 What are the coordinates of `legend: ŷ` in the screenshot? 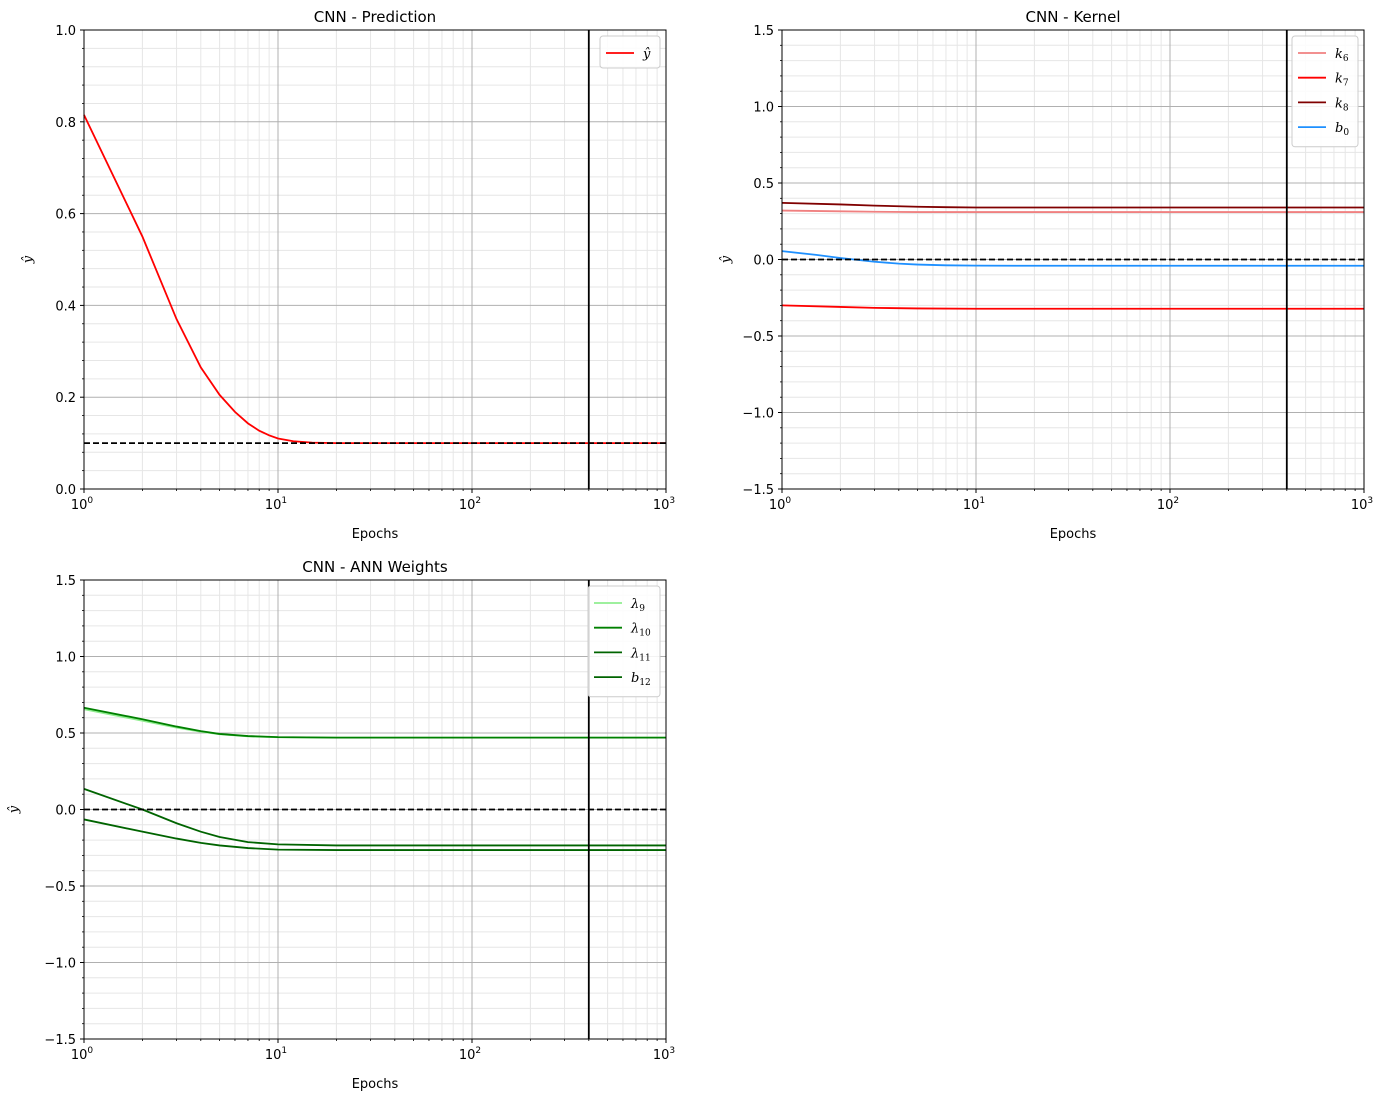 It's located at (630, 52).